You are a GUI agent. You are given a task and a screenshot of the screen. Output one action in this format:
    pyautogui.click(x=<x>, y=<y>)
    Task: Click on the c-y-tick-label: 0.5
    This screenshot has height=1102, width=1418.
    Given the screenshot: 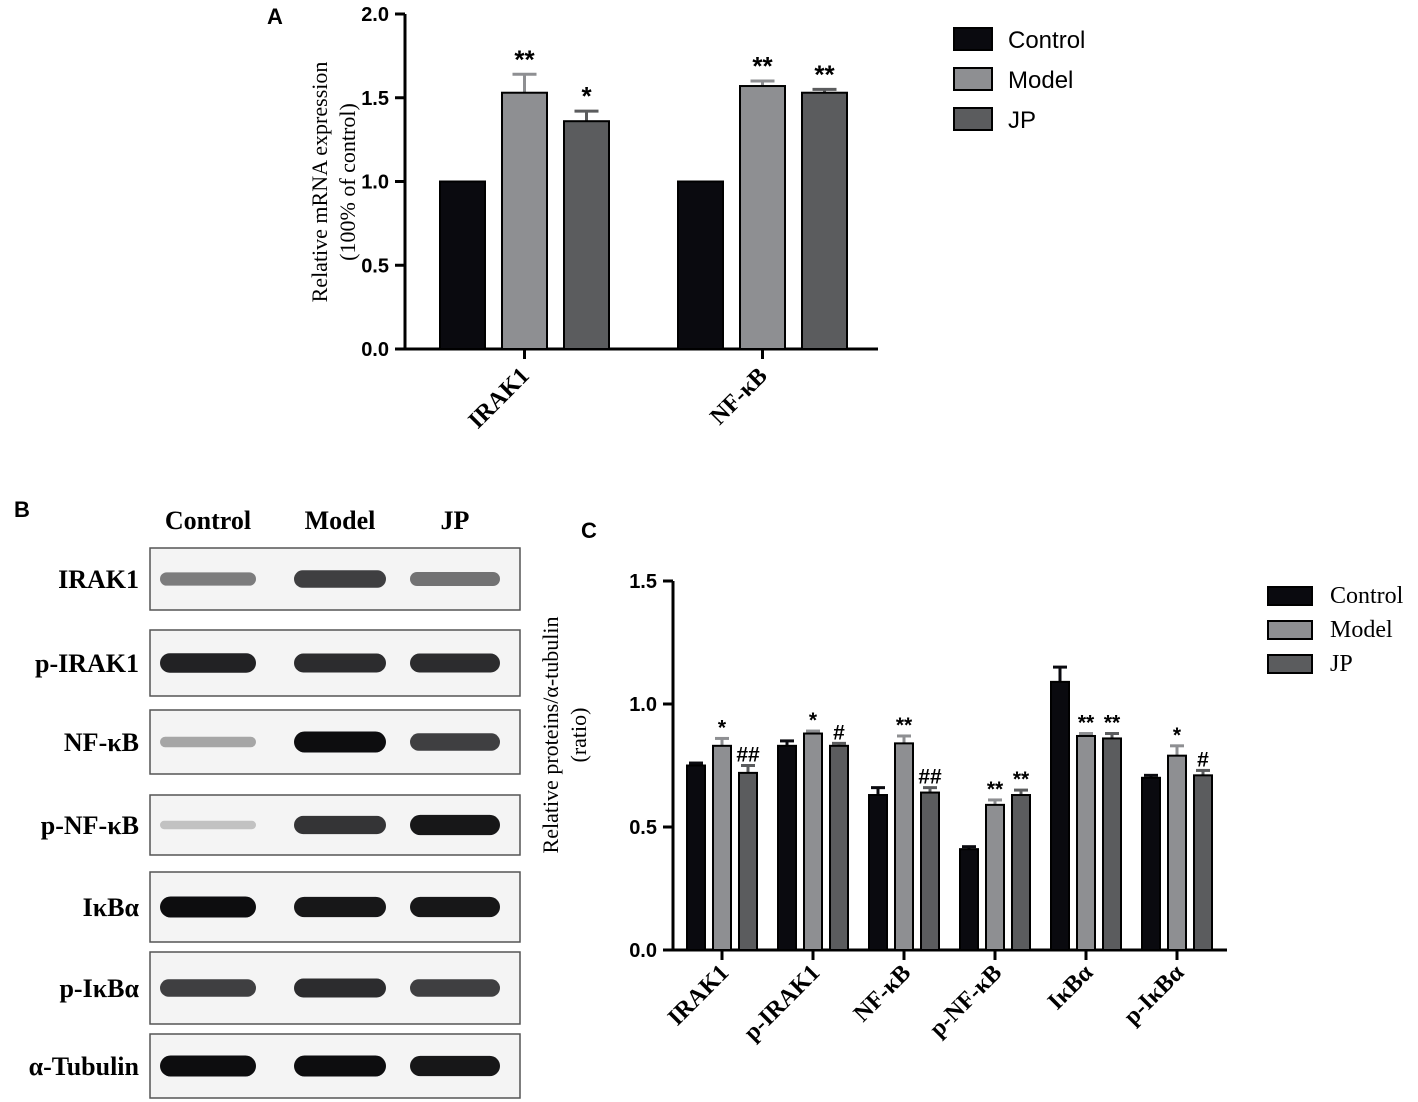 What is the action you would take?
    pyautogui.click(x=643, y=828)
    